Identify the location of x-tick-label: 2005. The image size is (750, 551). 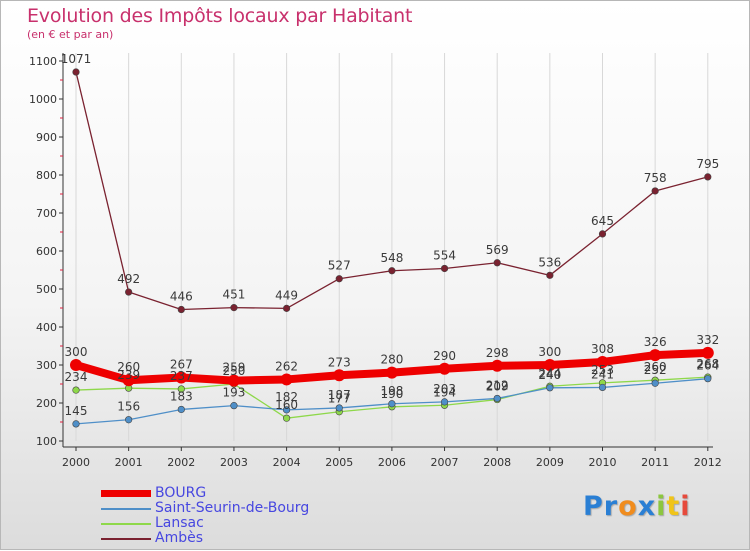
(339, 462).